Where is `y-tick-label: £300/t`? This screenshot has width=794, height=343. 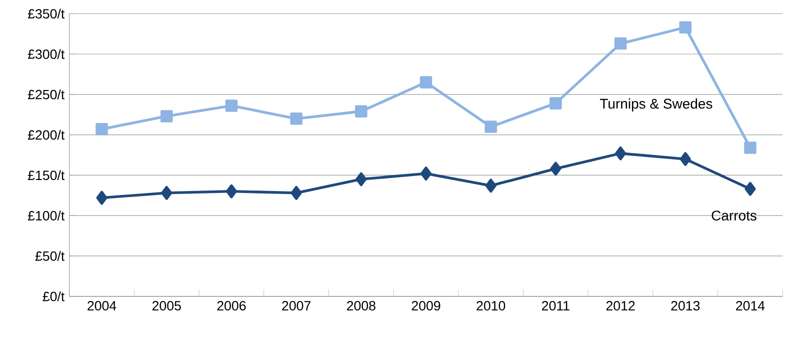 y-tick-label: £300/t is located at coordinates (46, 54).